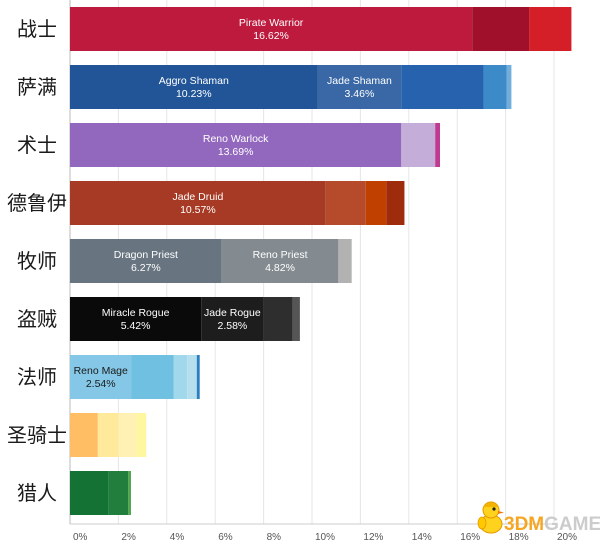 This screenshot has height=545, width=600. Describe the element at coordinates (37, 261) in the screenshot. I see `category-label: 牧师` at that location.